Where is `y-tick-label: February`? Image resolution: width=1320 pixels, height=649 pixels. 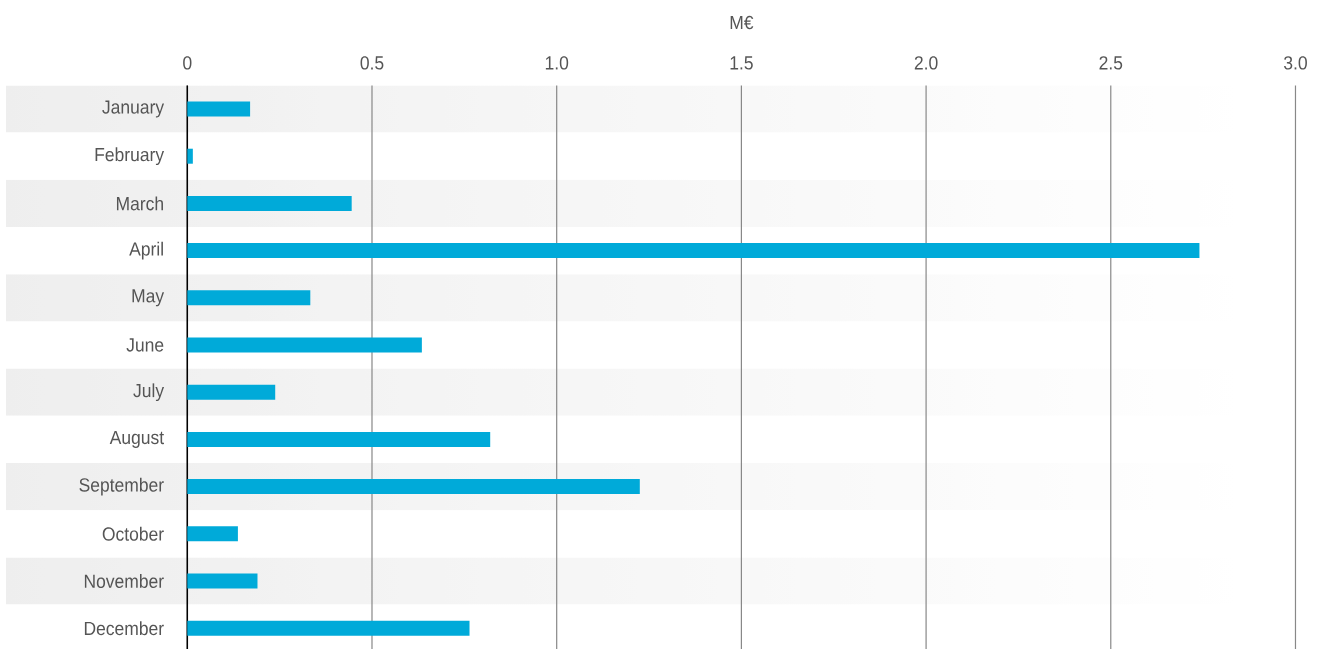
y-tick-label: February is located at coordinates (130, 156).